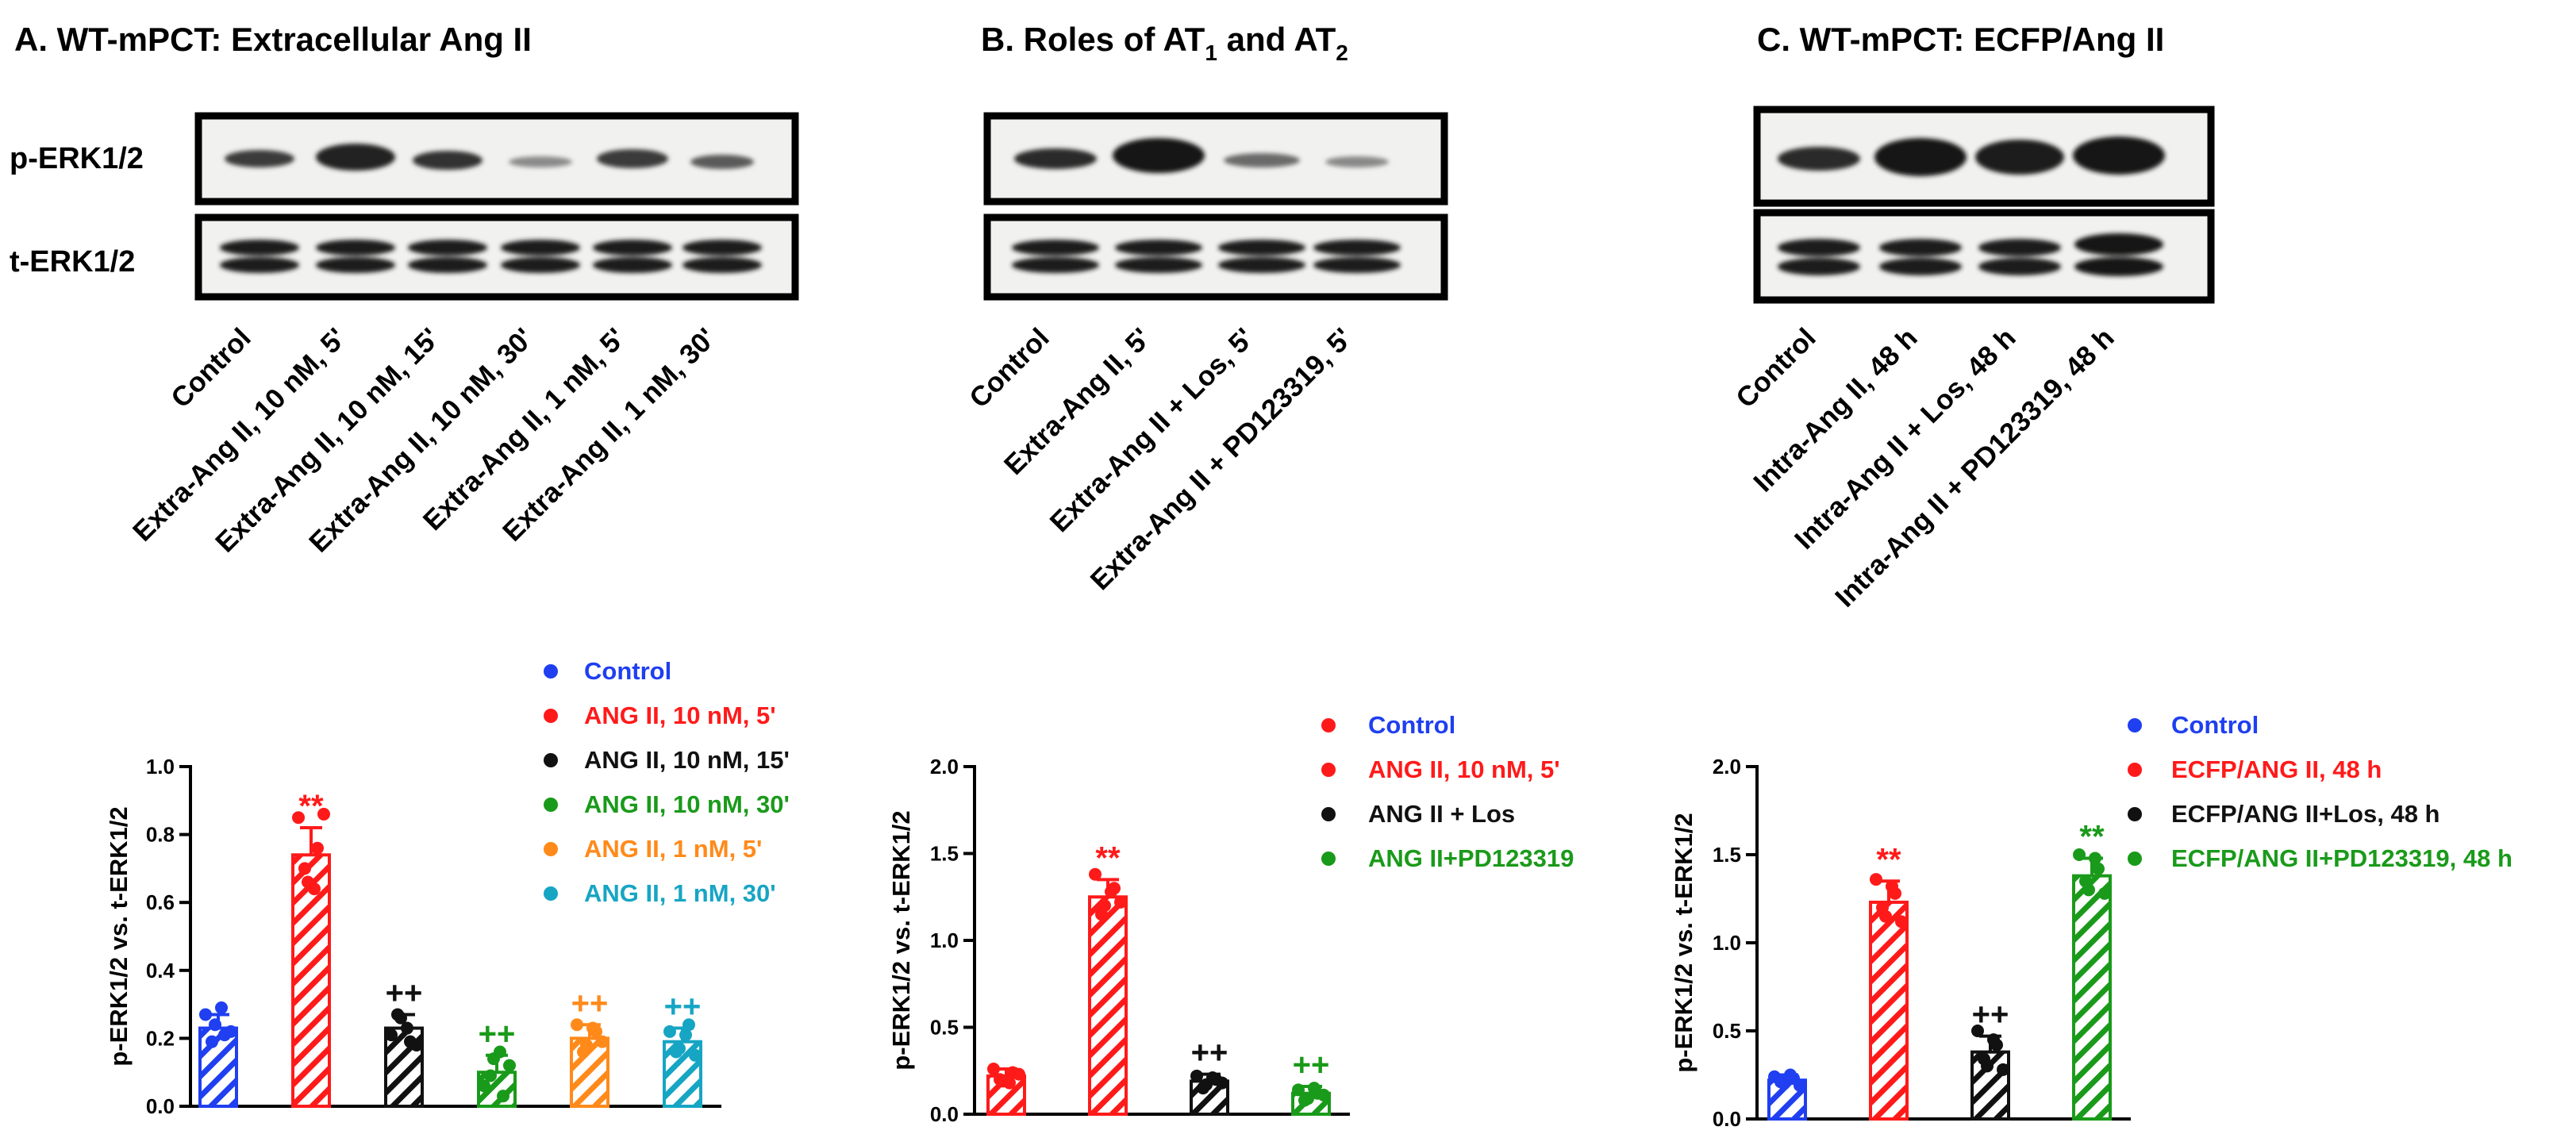 Image resolution: width=2576 pixels, height=1138 pixels. I want to click on y-tick-label: 0.8, so click(160, 835).